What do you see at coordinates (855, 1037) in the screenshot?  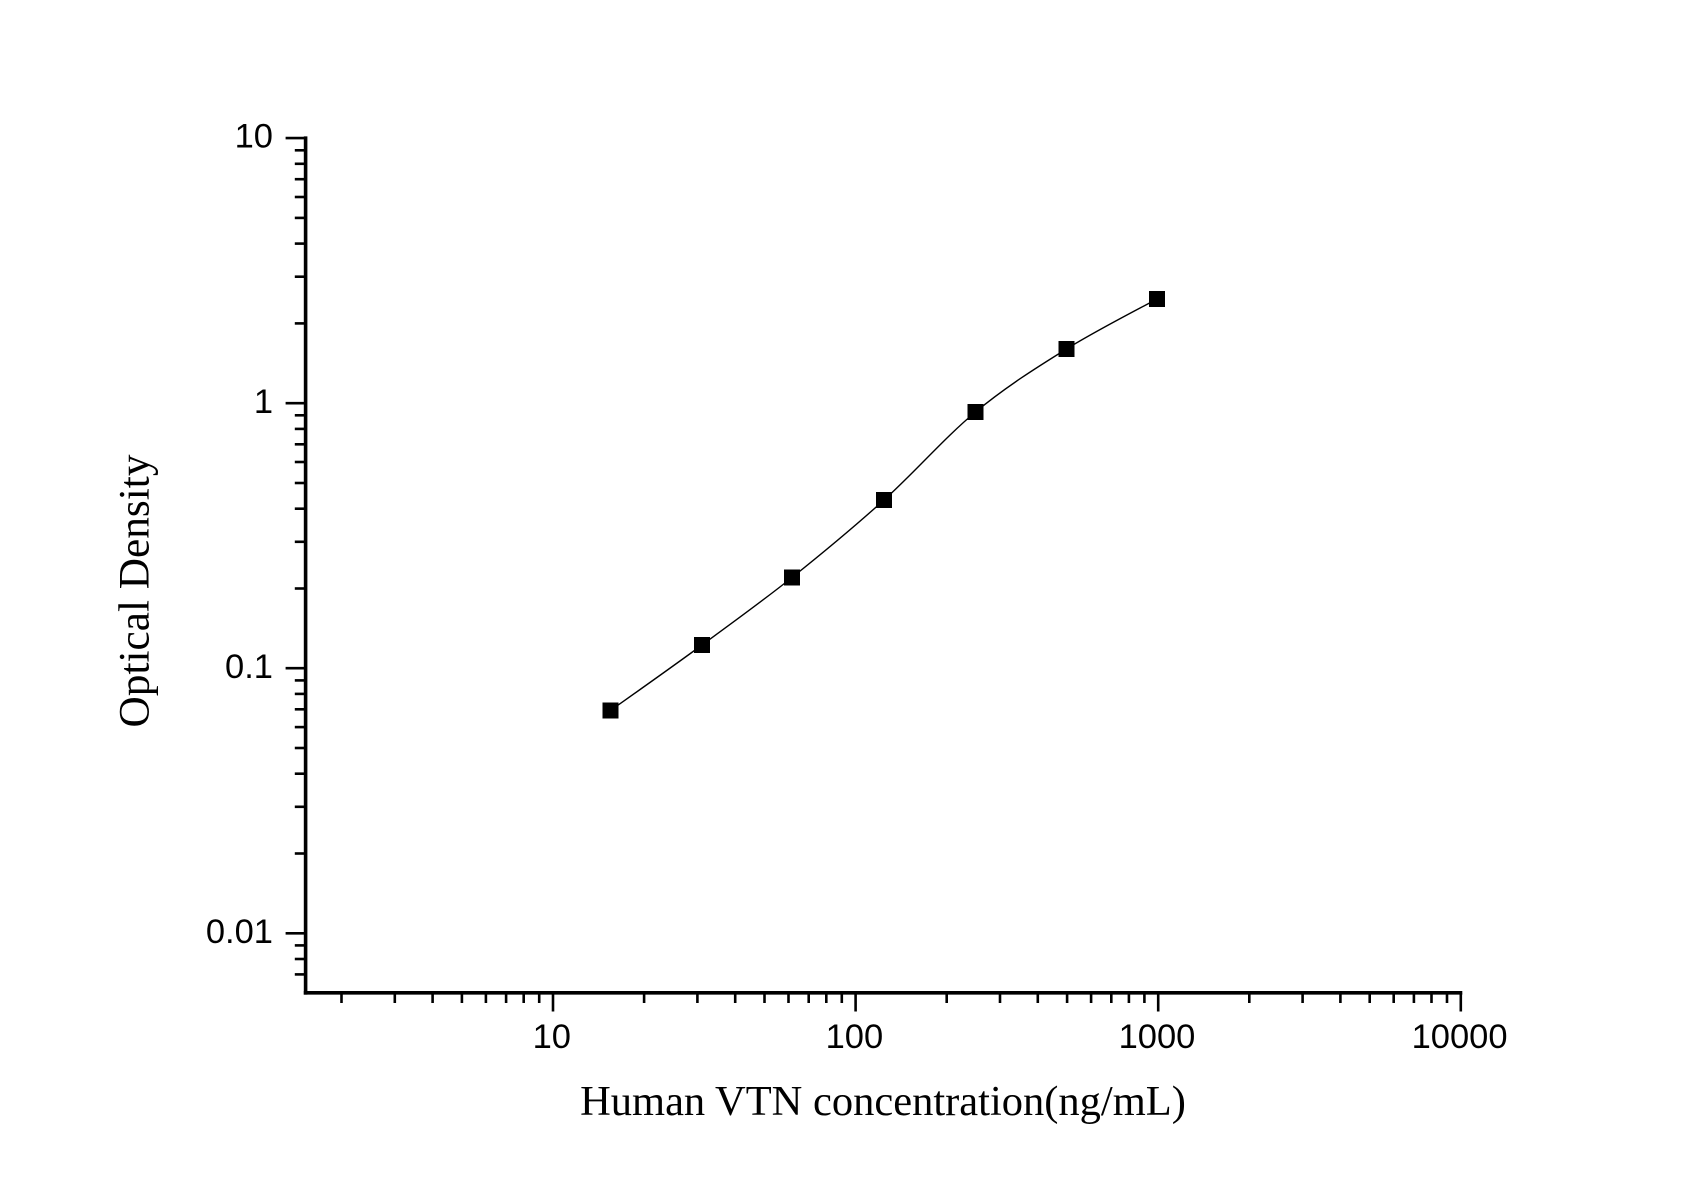 I see `svg-text: 100` at bounding box center [855, 1037].